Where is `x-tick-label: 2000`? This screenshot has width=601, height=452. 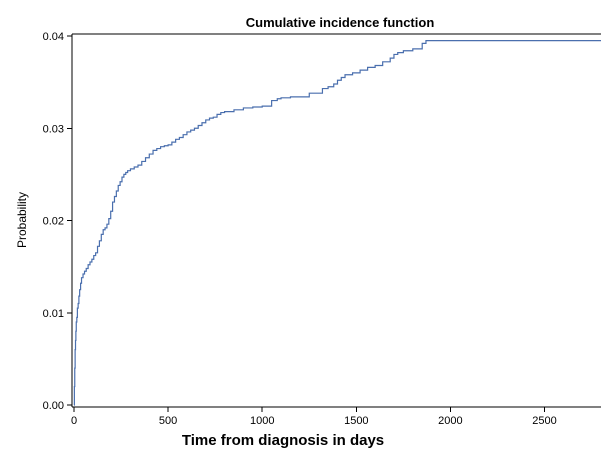 x-tick-label: 2000 is located at coordinates (450, 421).